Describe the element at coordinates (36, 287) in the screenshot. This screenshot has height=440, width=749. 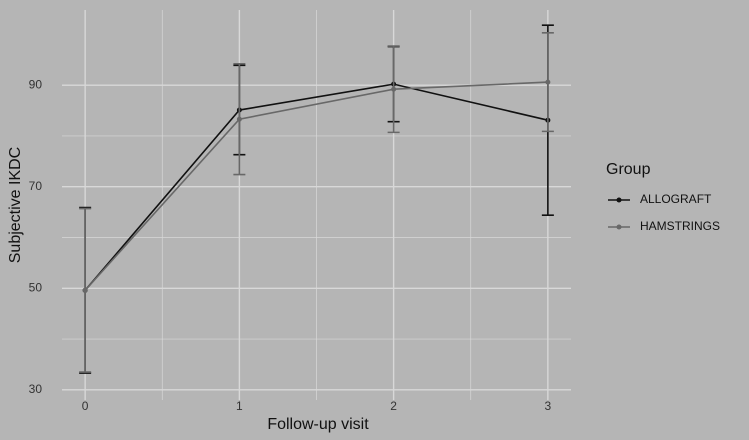
I see `y-tick-label: 50` at that location.